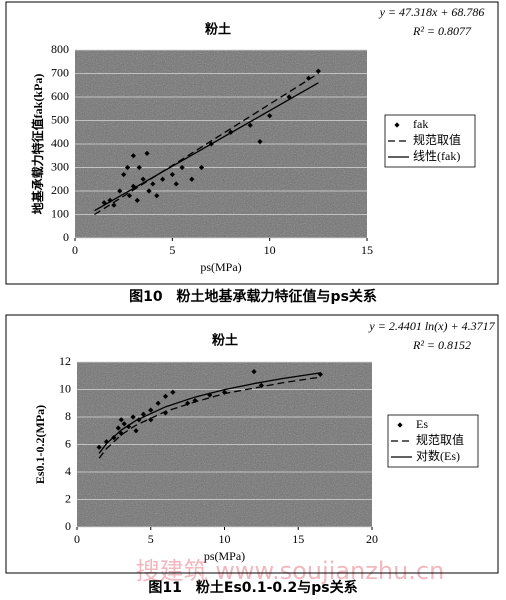 This screenshot has height=600, width=506. What do you see at coordinates (441, 345) in the screenshot?
I see `r-squared: R² = 0.8152` at bounding box center [441, 345].